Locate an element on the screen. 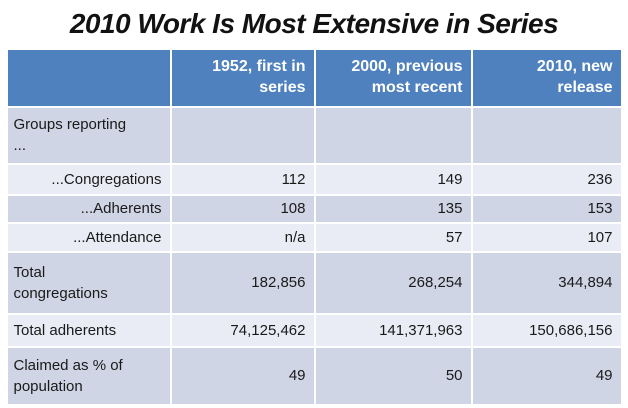 The image size is (628, 408). value-cell: 344,894 is located at coordinates (546, 282).